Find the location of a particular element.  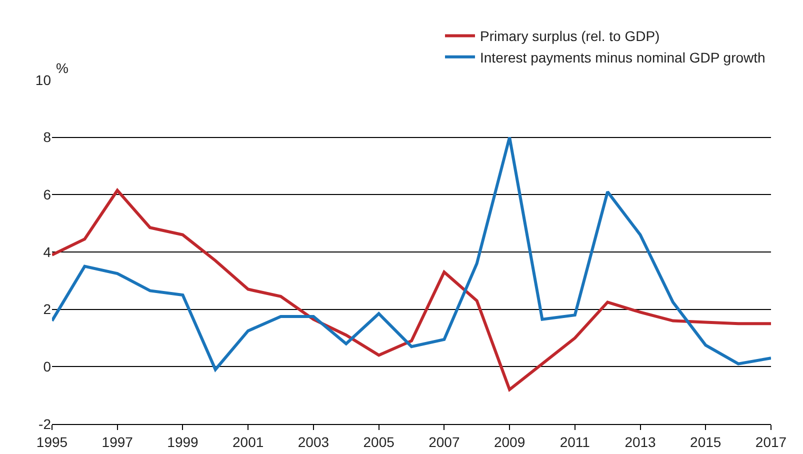

x-tick-label: 2001 is located at coordinates (248, 442).